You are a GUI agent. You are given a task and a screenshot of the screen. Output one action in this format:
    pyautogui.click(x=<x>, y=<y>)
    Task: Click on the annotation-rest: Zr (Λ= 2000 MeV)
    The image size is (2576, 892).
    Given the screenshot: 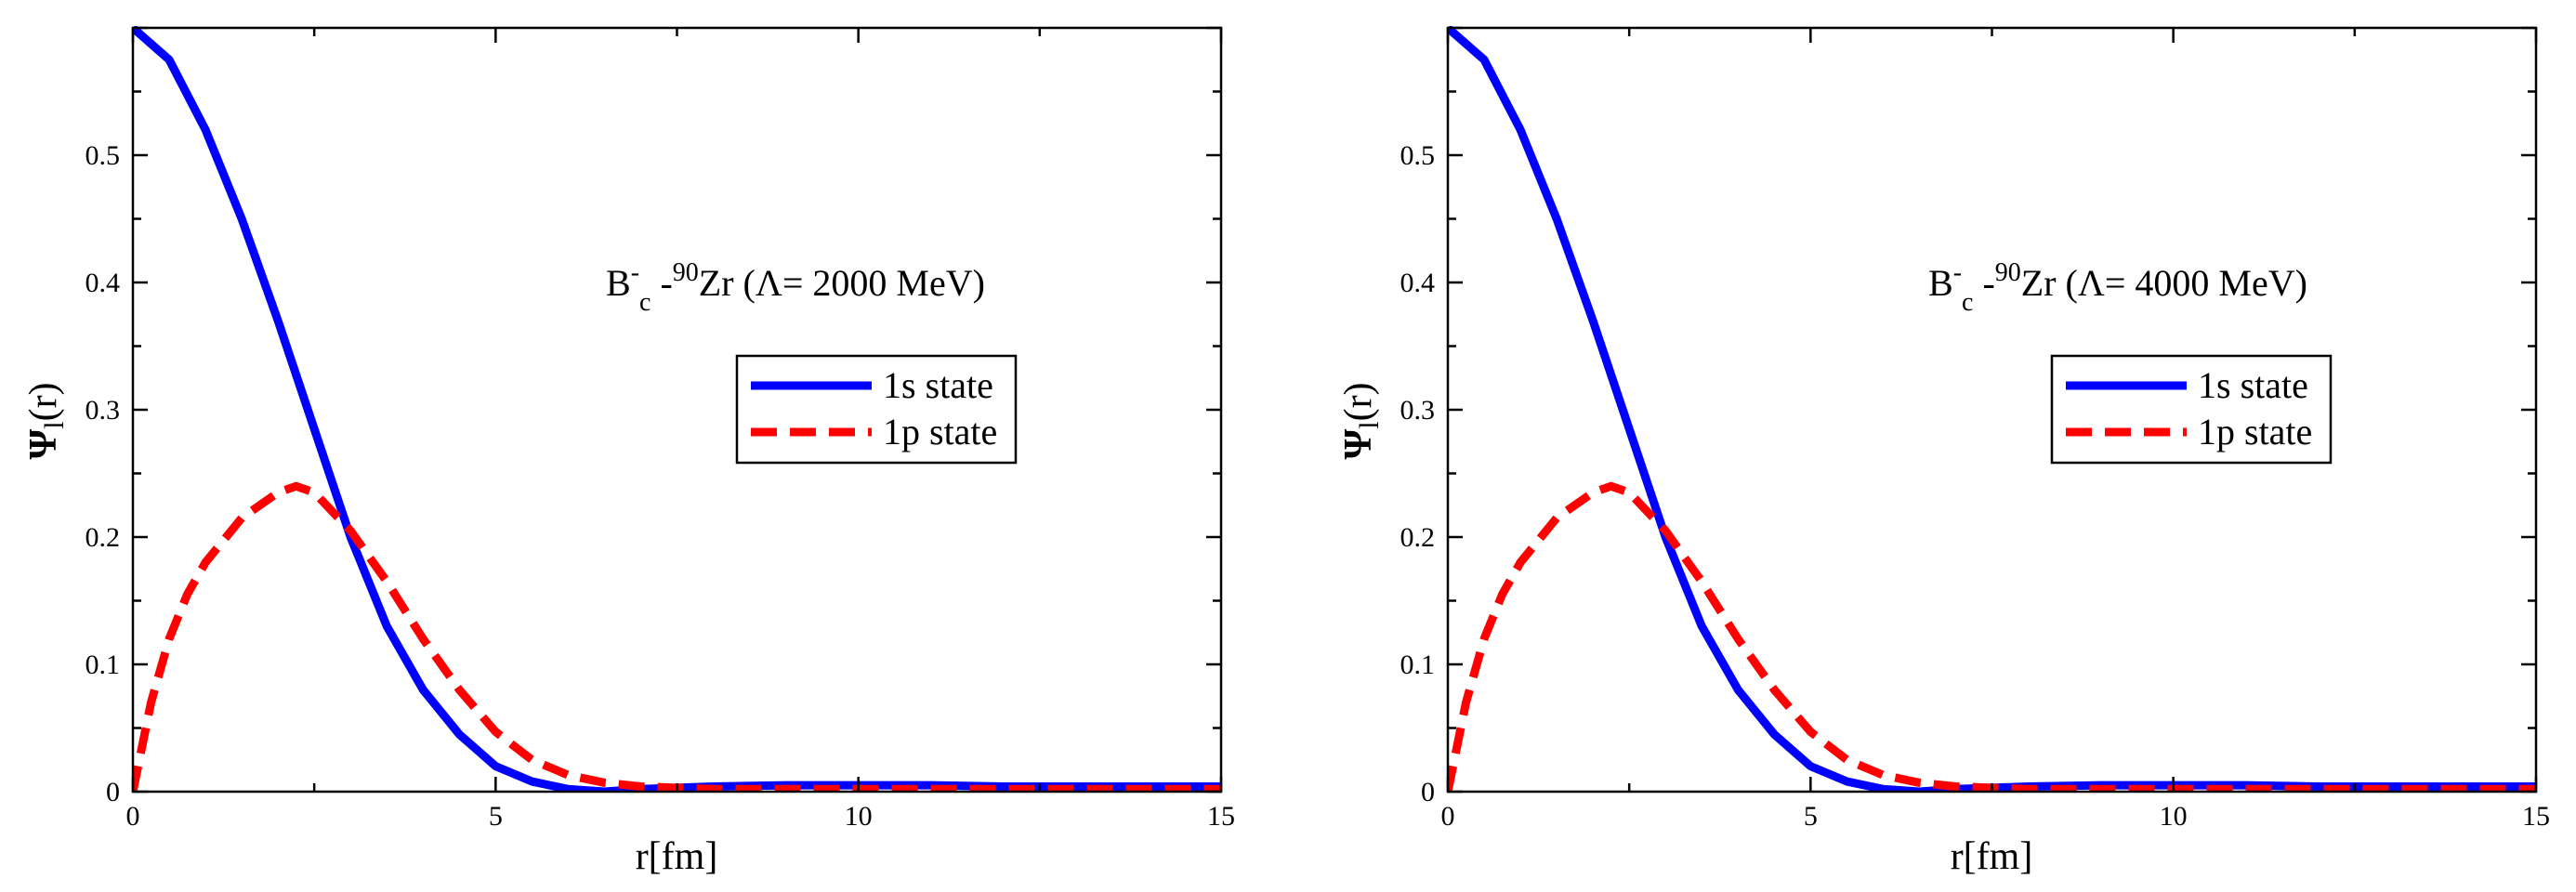 What is the action you would take?
    pyautogui.click(x=842, y=283)
    